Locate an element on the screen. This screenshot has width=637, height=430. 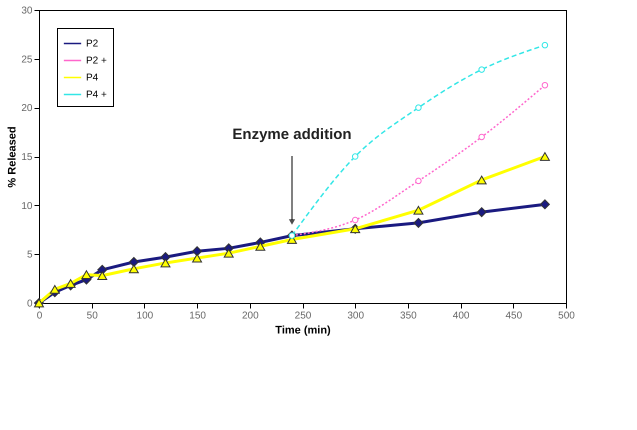
x-tick-label: 400 is located at coordinates (461, 316).